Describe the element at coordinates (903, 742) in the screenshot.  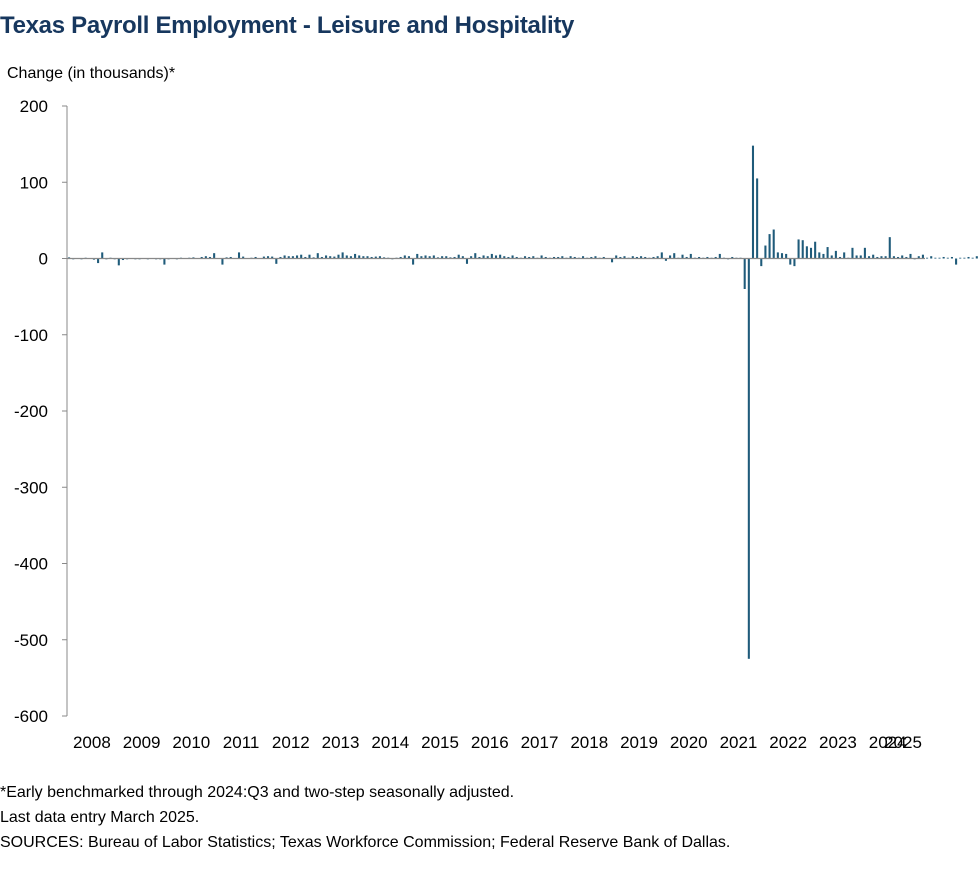
I see `x-tick-label: 2025` at that location.